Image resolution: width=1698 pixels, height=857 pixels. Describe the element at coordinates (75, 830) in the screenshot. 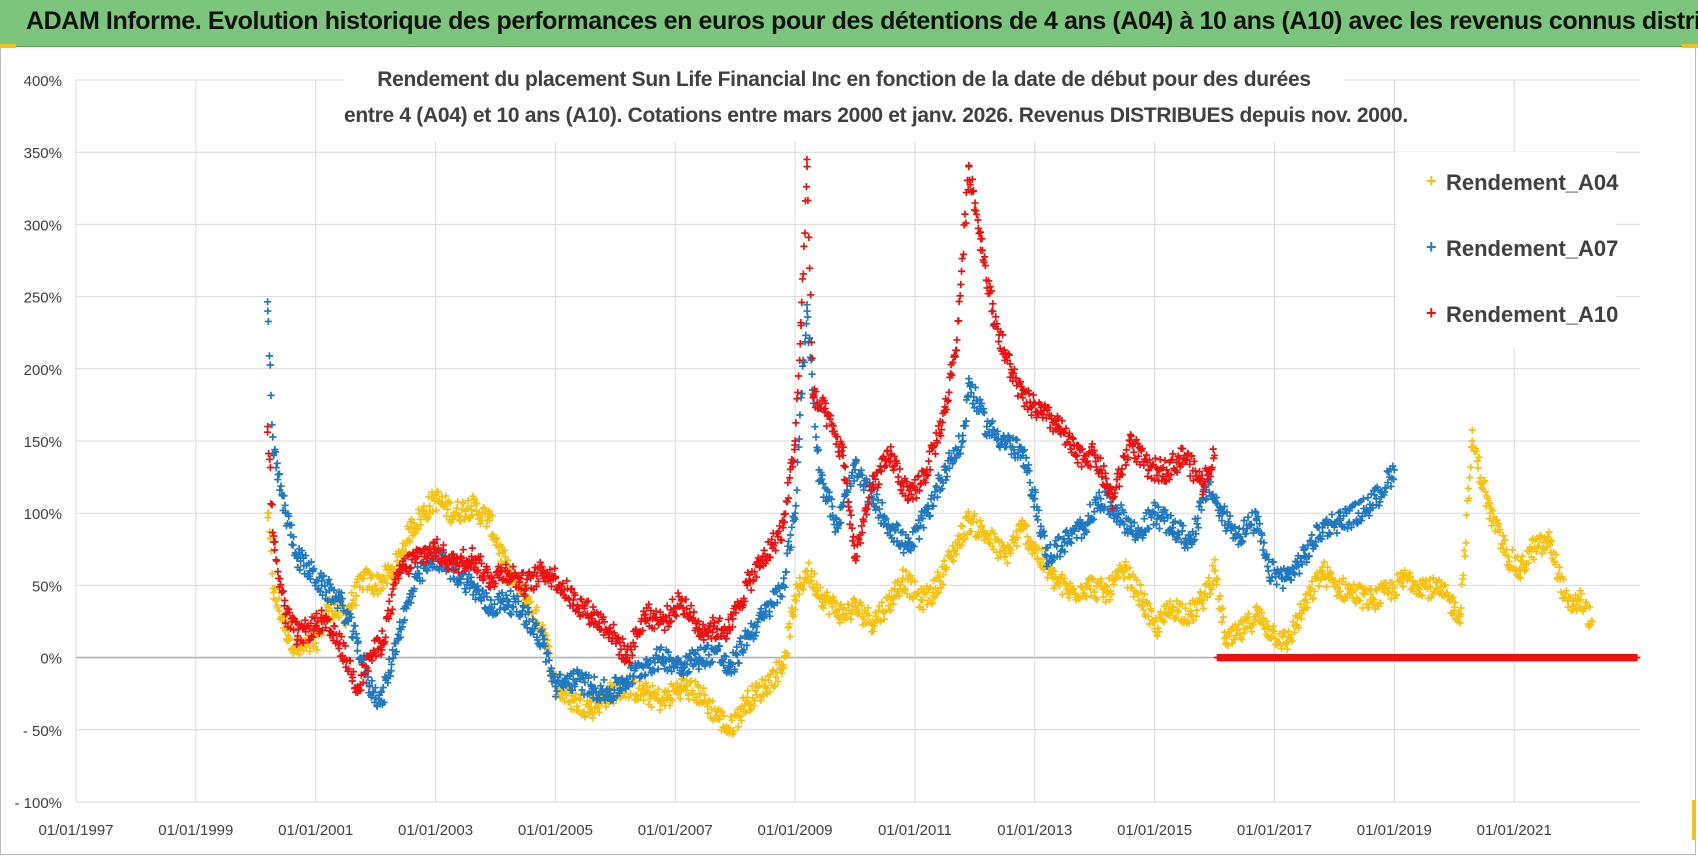

I see `x-tick-label: 01/01/1997` at that location.